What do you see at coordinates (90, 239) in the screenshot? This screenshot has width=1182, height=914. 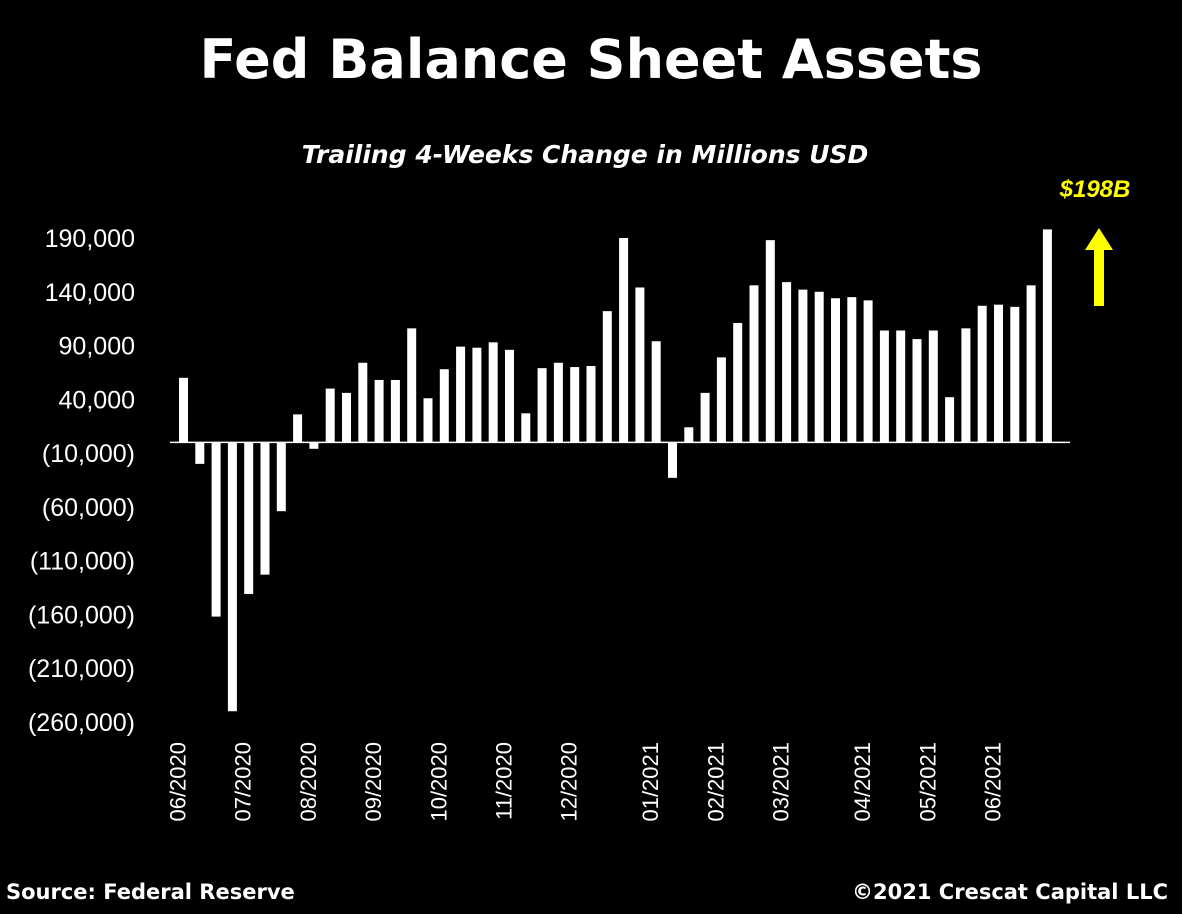 I see `y-tick-label: 190,000` at bounding box center [90, 239].